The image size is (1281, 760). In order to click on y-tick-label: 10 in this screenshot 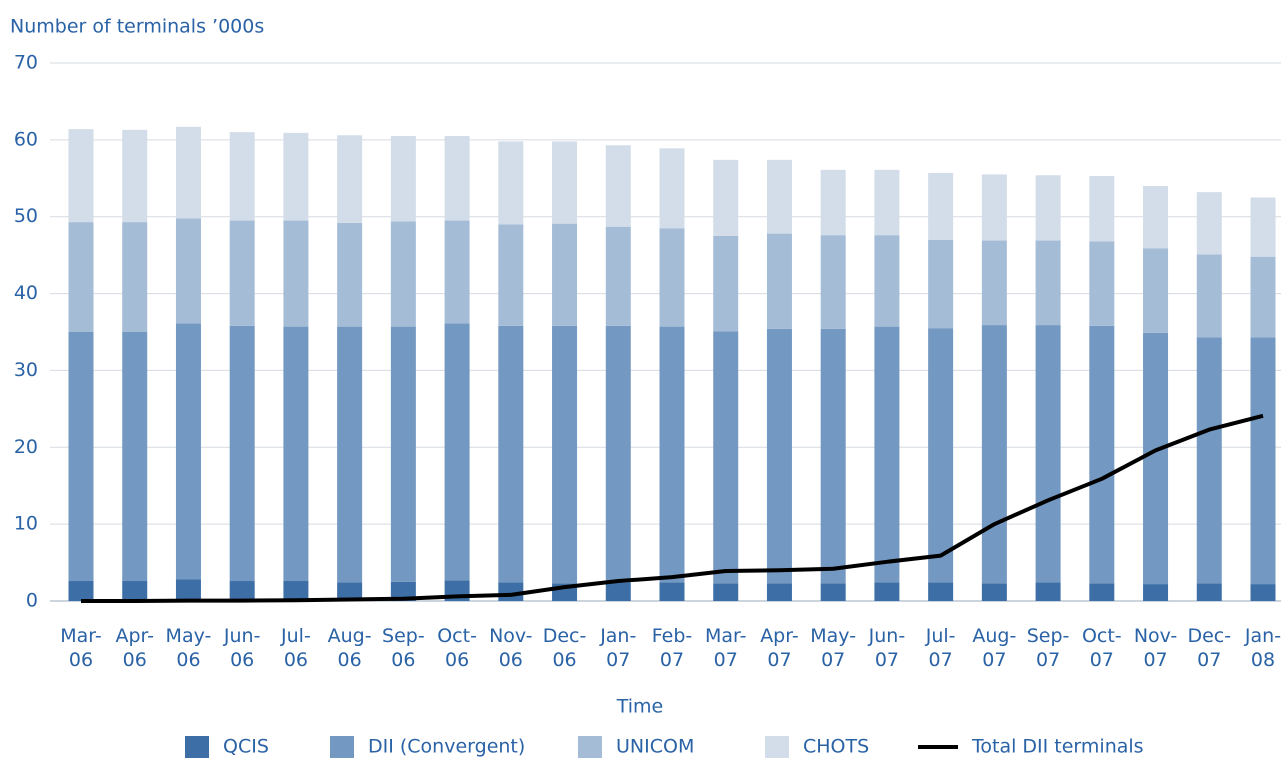, I will do `click(26, 524)`.